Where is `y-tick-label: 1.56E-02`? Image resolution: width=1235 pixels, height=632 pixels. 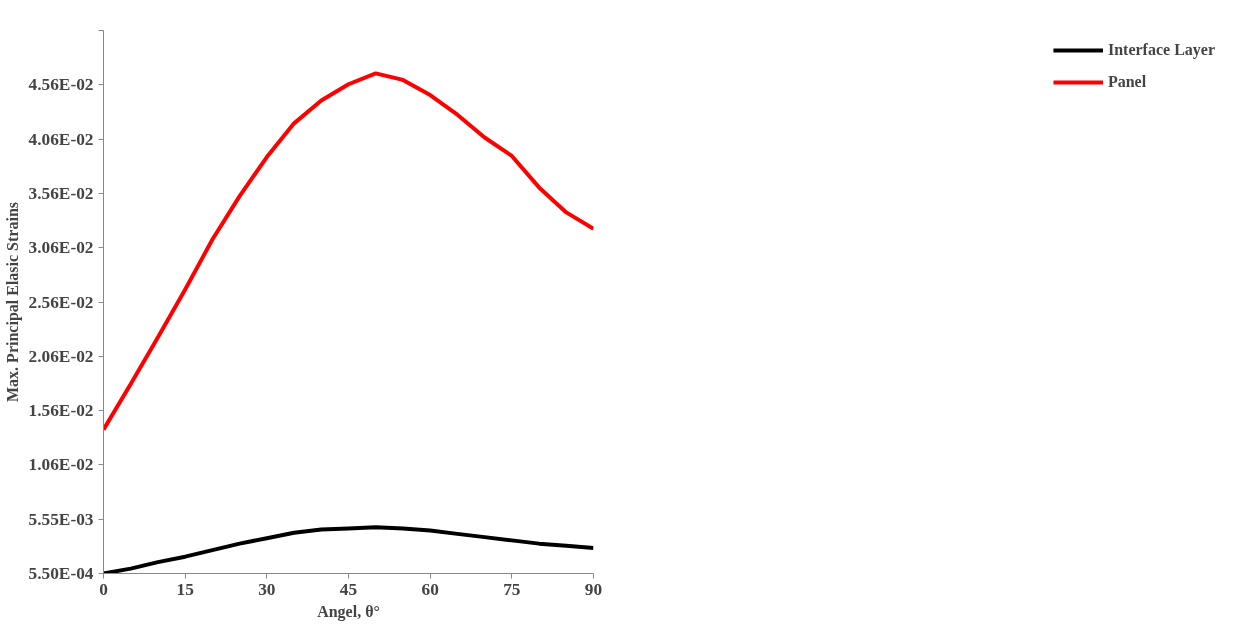
y-tick-label: 1.56E-02 is located at coordinates (61, 411).